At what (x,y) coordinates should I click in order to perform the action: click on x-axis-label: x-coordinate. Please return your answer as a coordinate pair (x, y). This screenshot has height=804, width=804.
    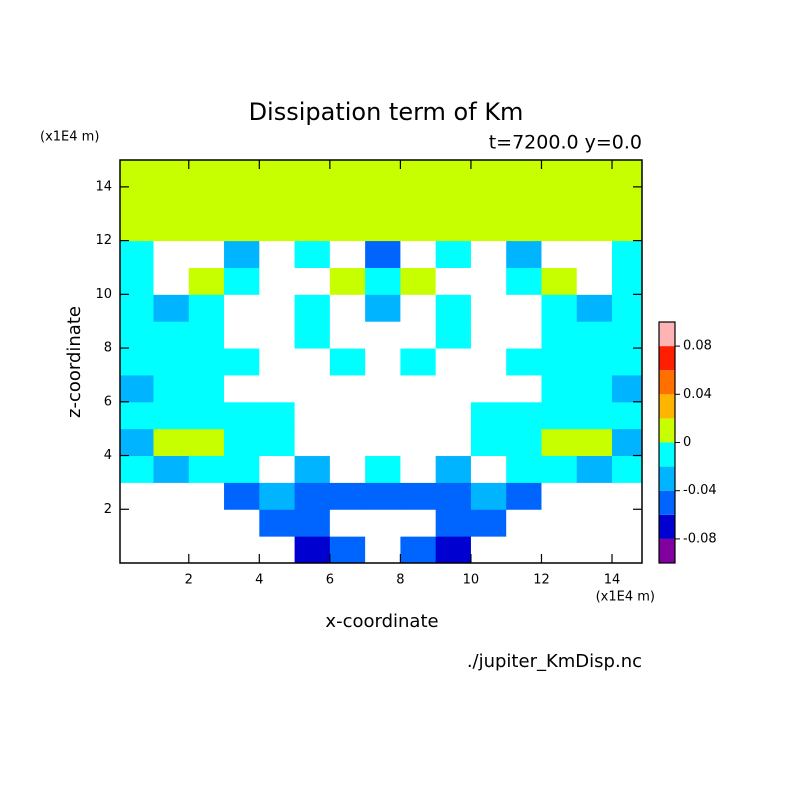
    Looking at the image, I should click on (381, 621).